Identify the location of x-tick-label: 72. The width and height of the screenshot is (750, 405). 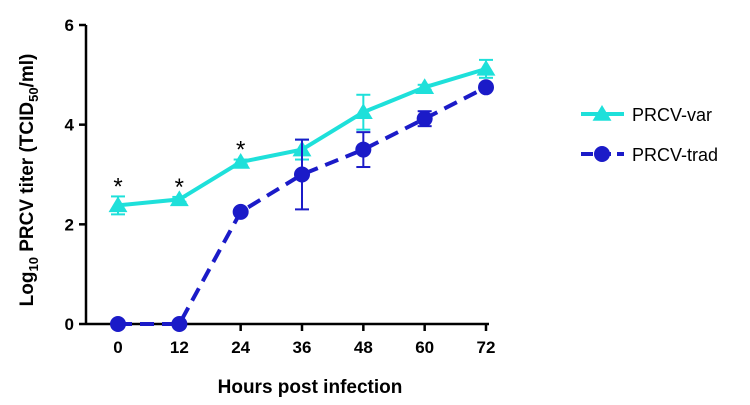
(486, 347).